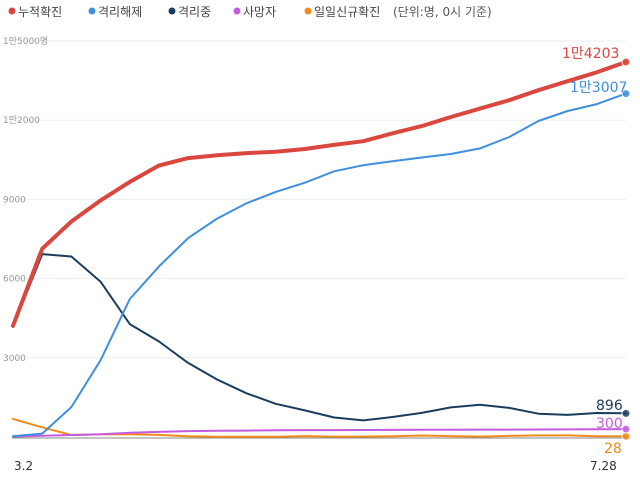 This screenshot has width=640, height=480. What do you see at coordinates (25, 41) in the screenshot?
I see `y-tick-label: 1만5000명` at bounding box center [25, 41].